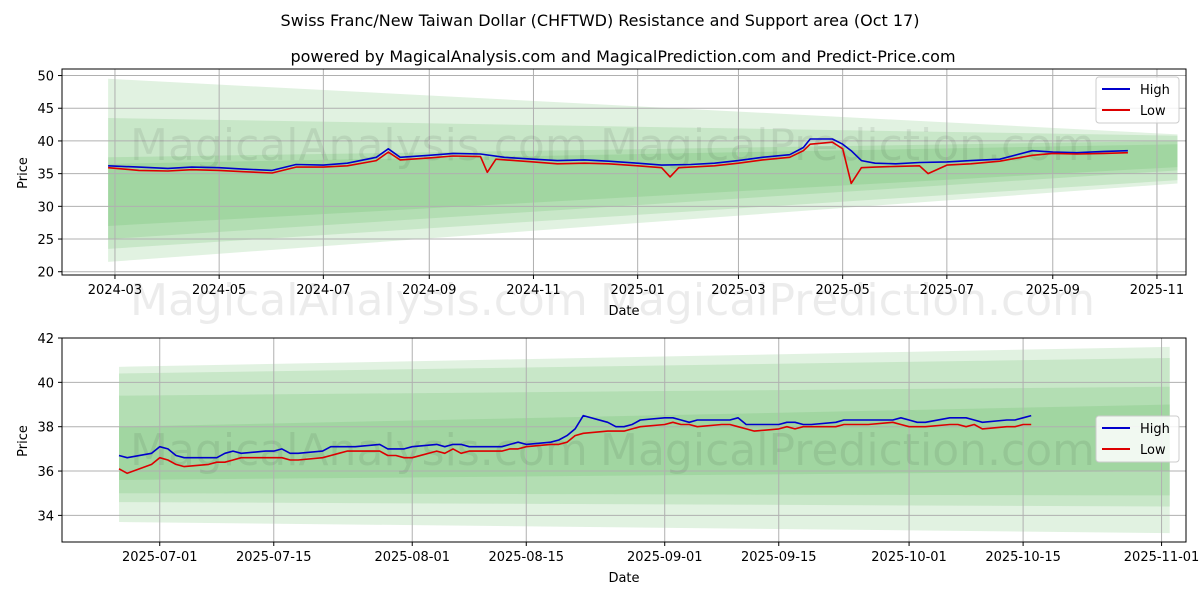 The height and width of the screenshot is (600, 1200). What do you see at coordinates (665, 557) in the screenshot?
I see `bottom-xtick-label: 2025-09-01` at bounding box center [665, 557].